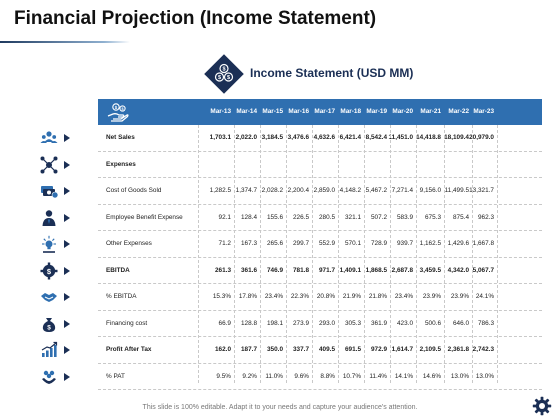 This screenshot has width=560, height=420. I want to click on table-cell: 187.7, so click(249, 349).